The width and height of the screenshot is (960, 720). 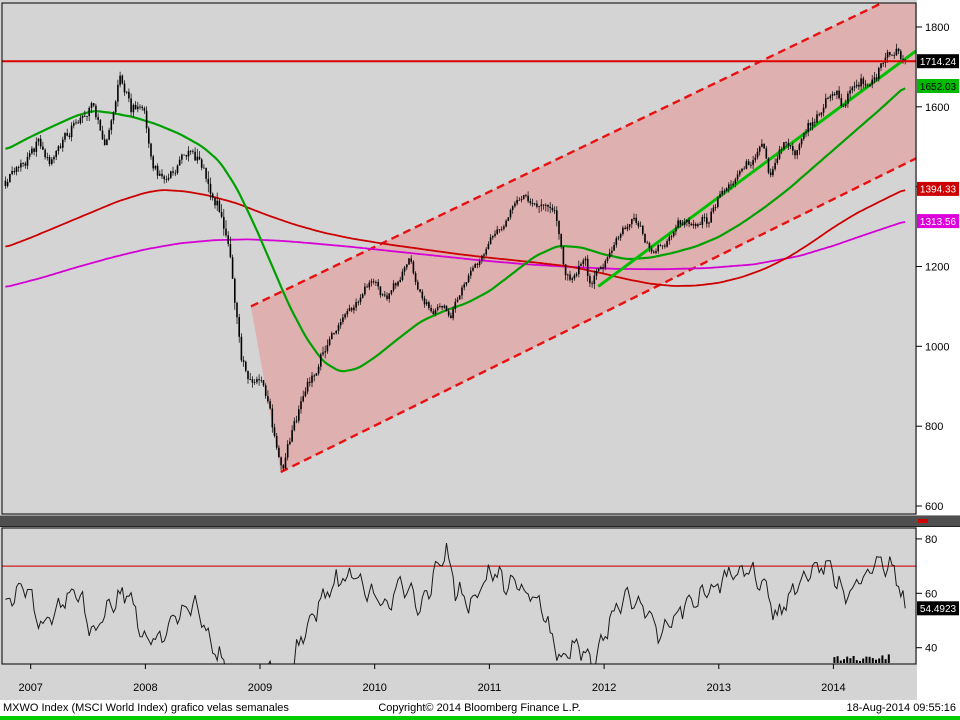 I want to click on svg-text: 600, so click(x=934, y=507).